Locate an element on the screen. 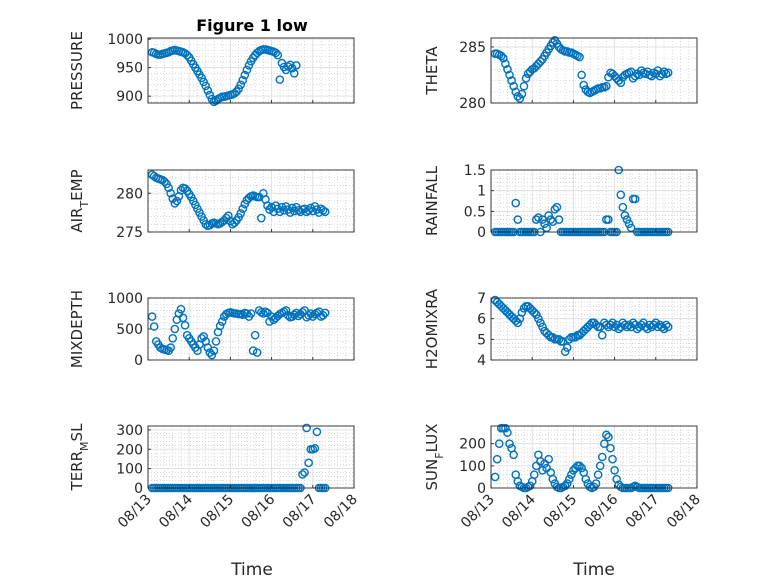  x-tick-label: 08/16 is located at coordinates (602, 511).